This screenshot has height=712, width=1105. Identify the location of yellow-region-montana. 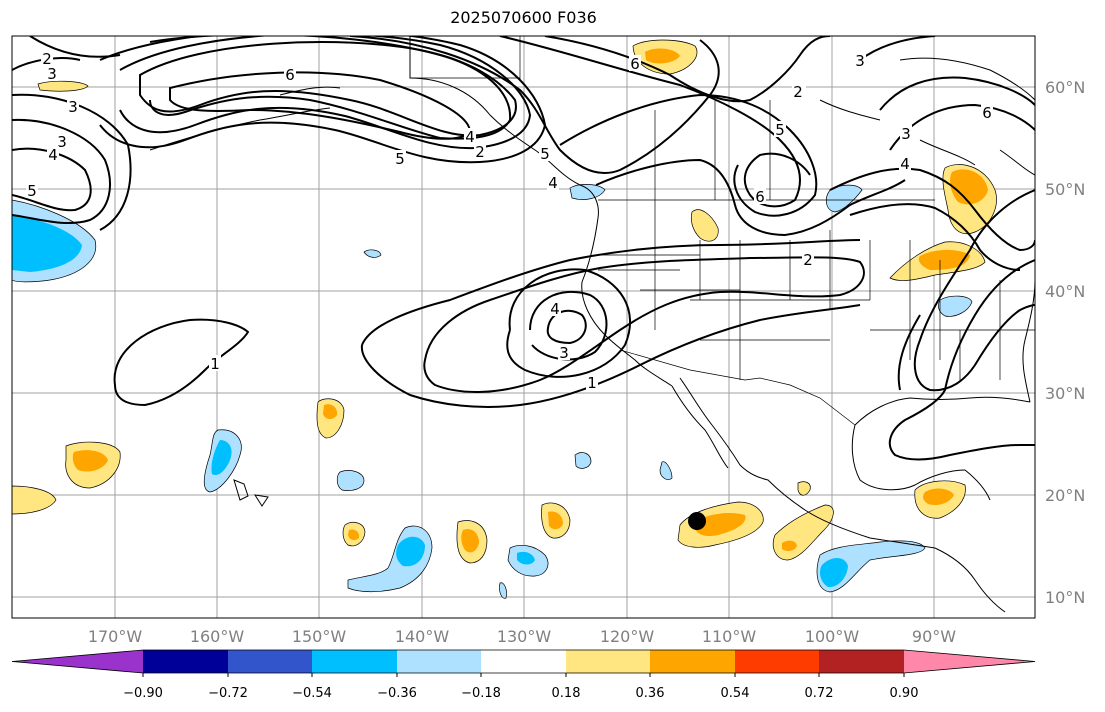
(704, 225).